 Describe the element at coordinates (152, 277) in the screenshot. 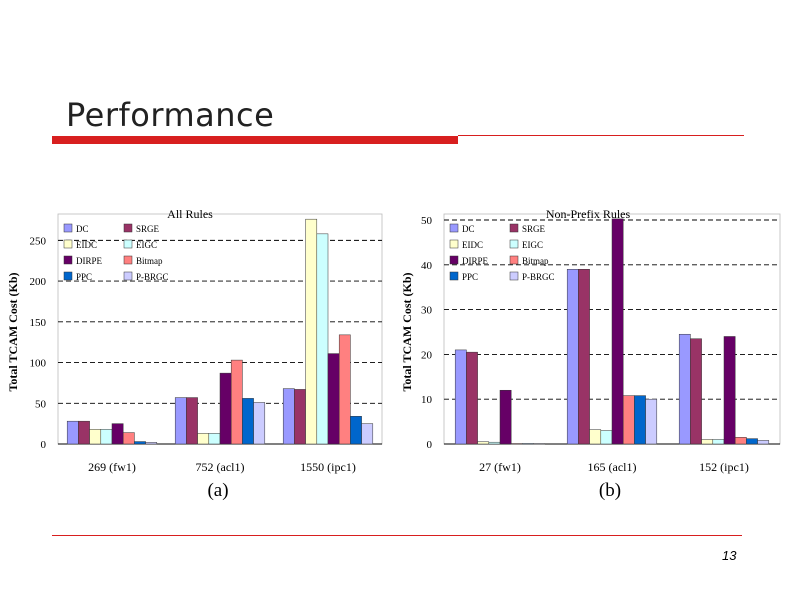

I see `c0-legend-label: P-BRGC` at that location.